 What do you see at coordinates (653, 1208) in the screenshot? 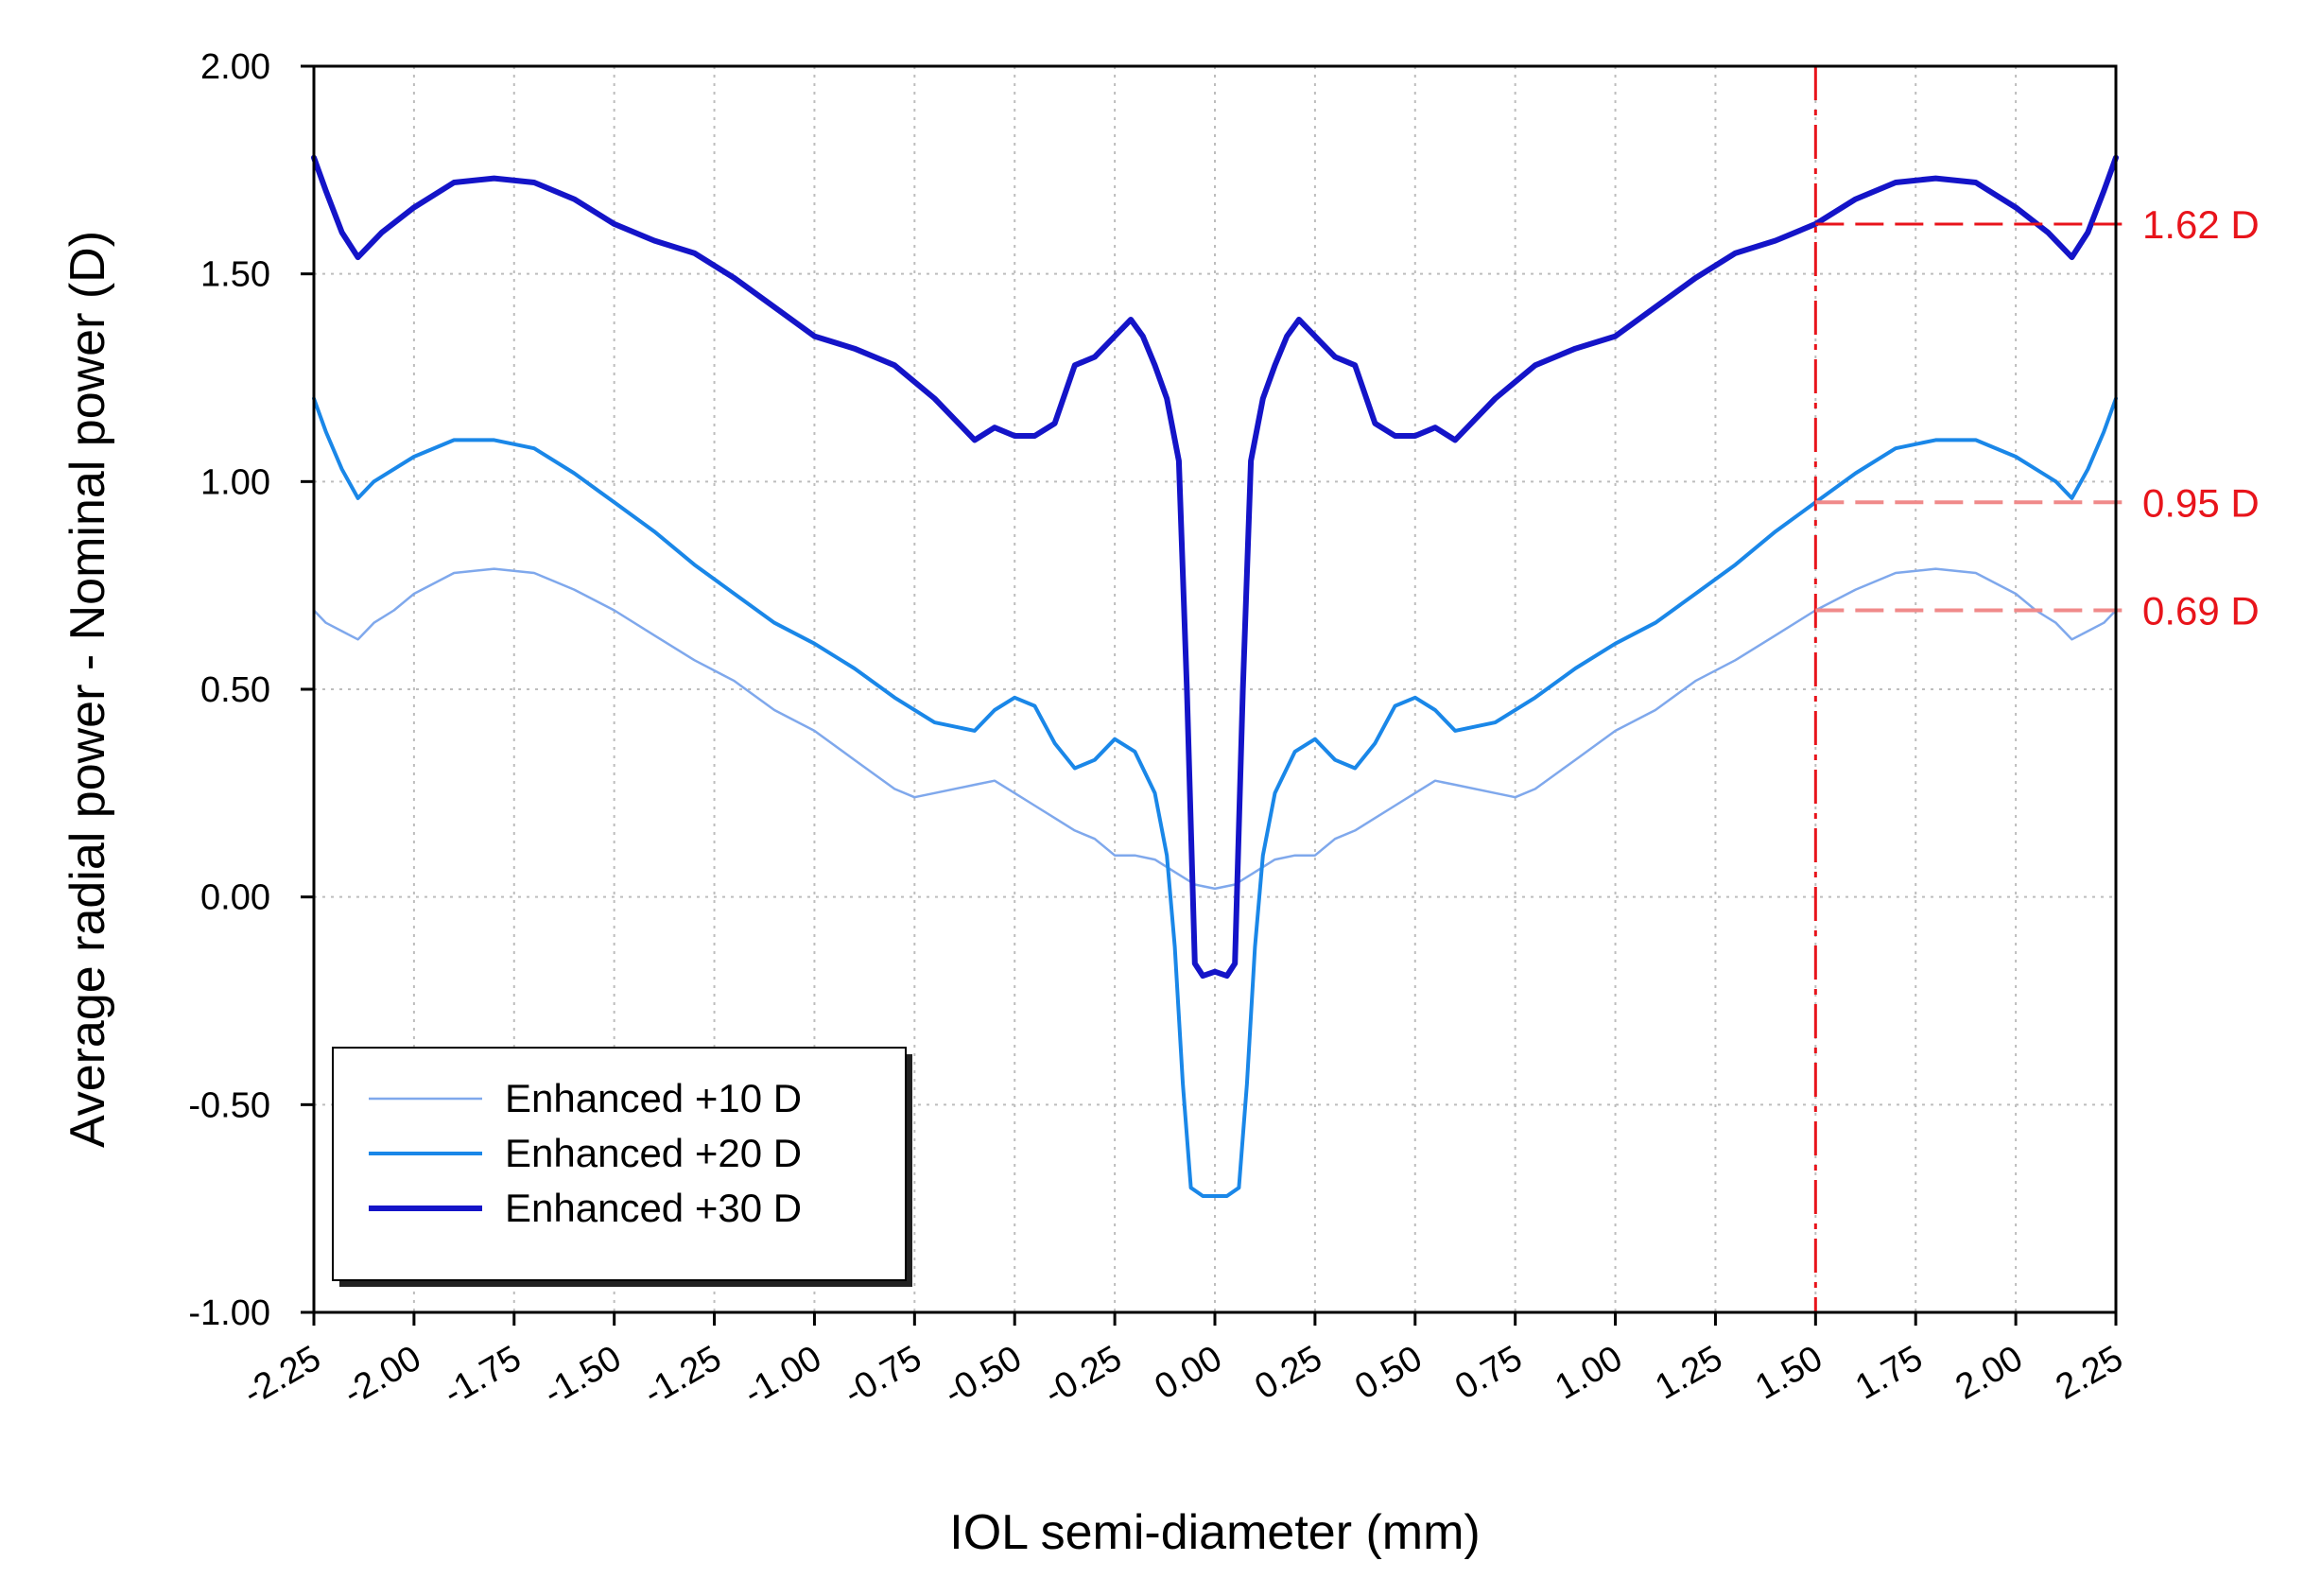
I see `legend-label: Enhanced +30 D` at bounding box center [653, 1208].